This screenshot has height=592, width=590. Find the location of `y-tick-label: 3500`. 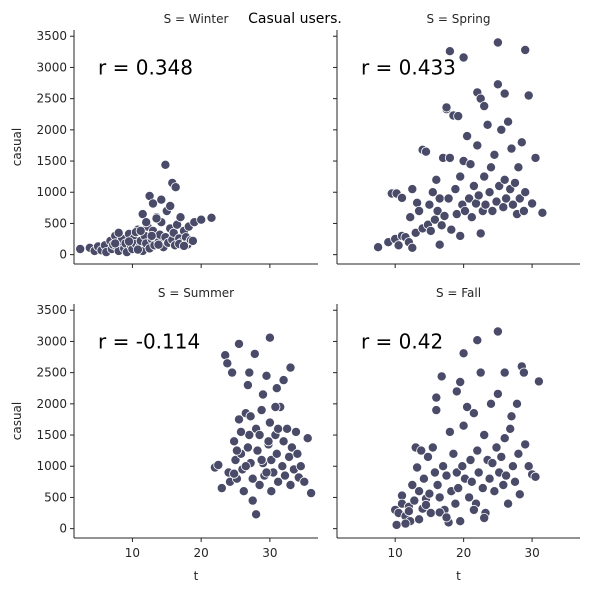

y-tick-label: 3500 is located at coordinates (51, 310).